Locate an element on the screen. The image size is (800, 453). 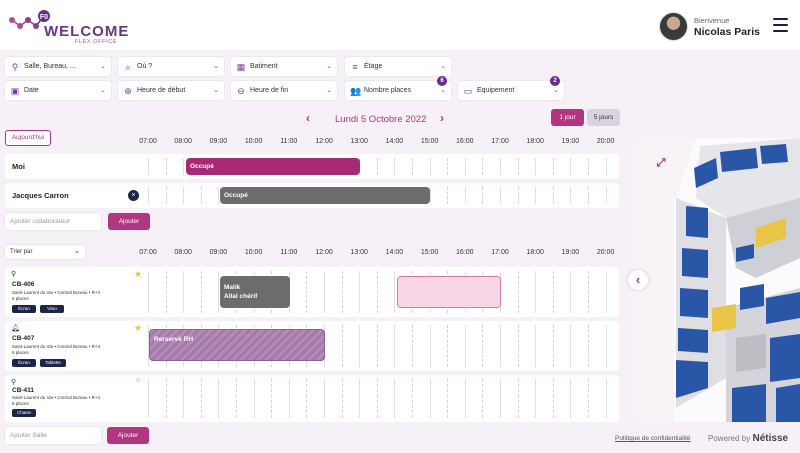
hour-label: 10:00 is located at coordinates (253, 252).